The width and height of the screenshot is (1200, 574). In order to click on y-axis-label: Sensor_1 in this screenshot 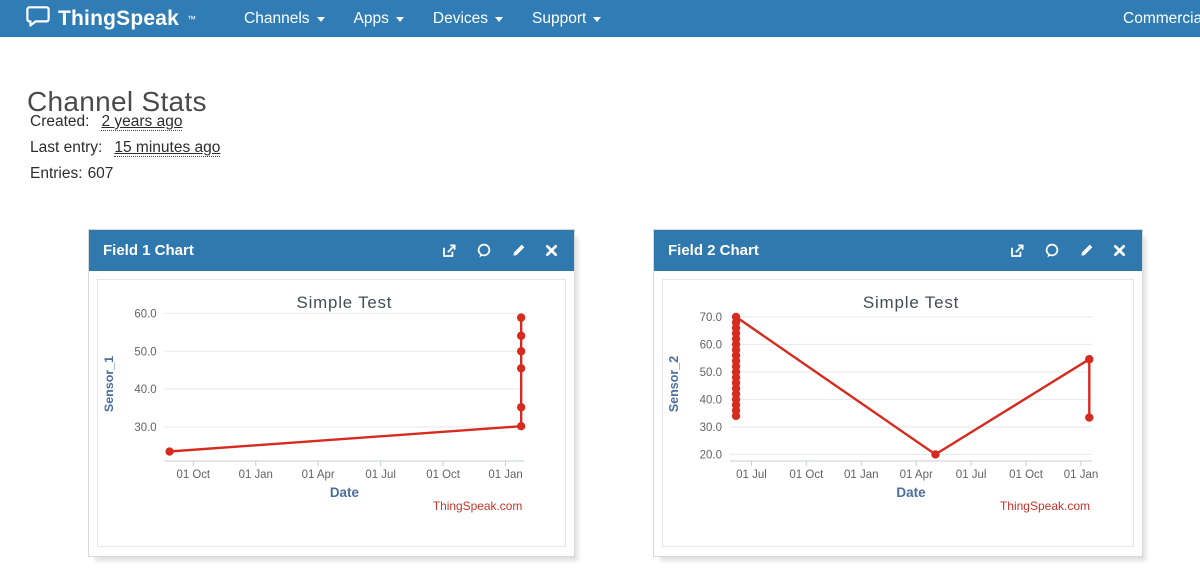, I will do `click(109, 384)`.